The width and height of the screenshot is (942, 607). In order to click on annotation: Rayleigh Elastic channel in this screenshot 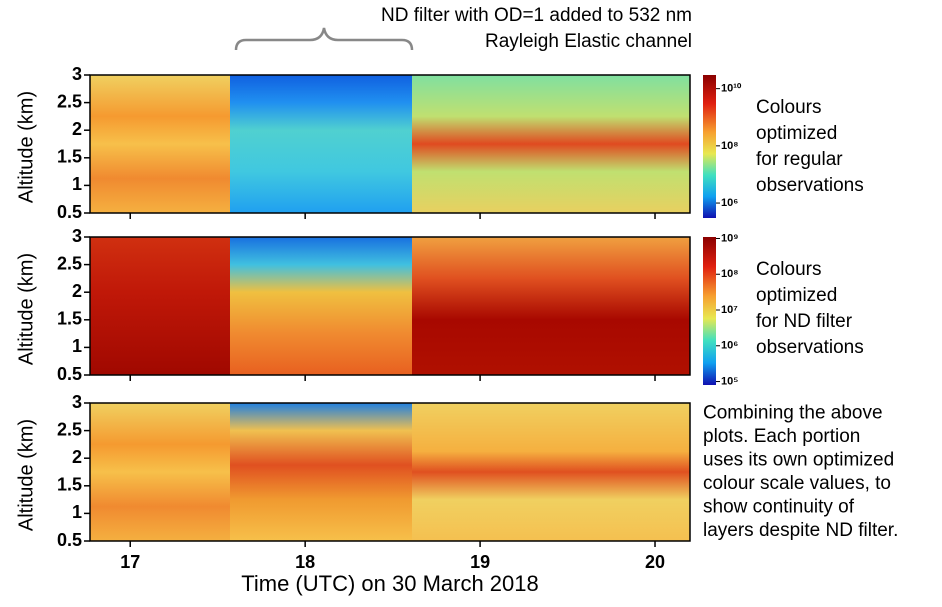, I will do `click(588, 41)`.